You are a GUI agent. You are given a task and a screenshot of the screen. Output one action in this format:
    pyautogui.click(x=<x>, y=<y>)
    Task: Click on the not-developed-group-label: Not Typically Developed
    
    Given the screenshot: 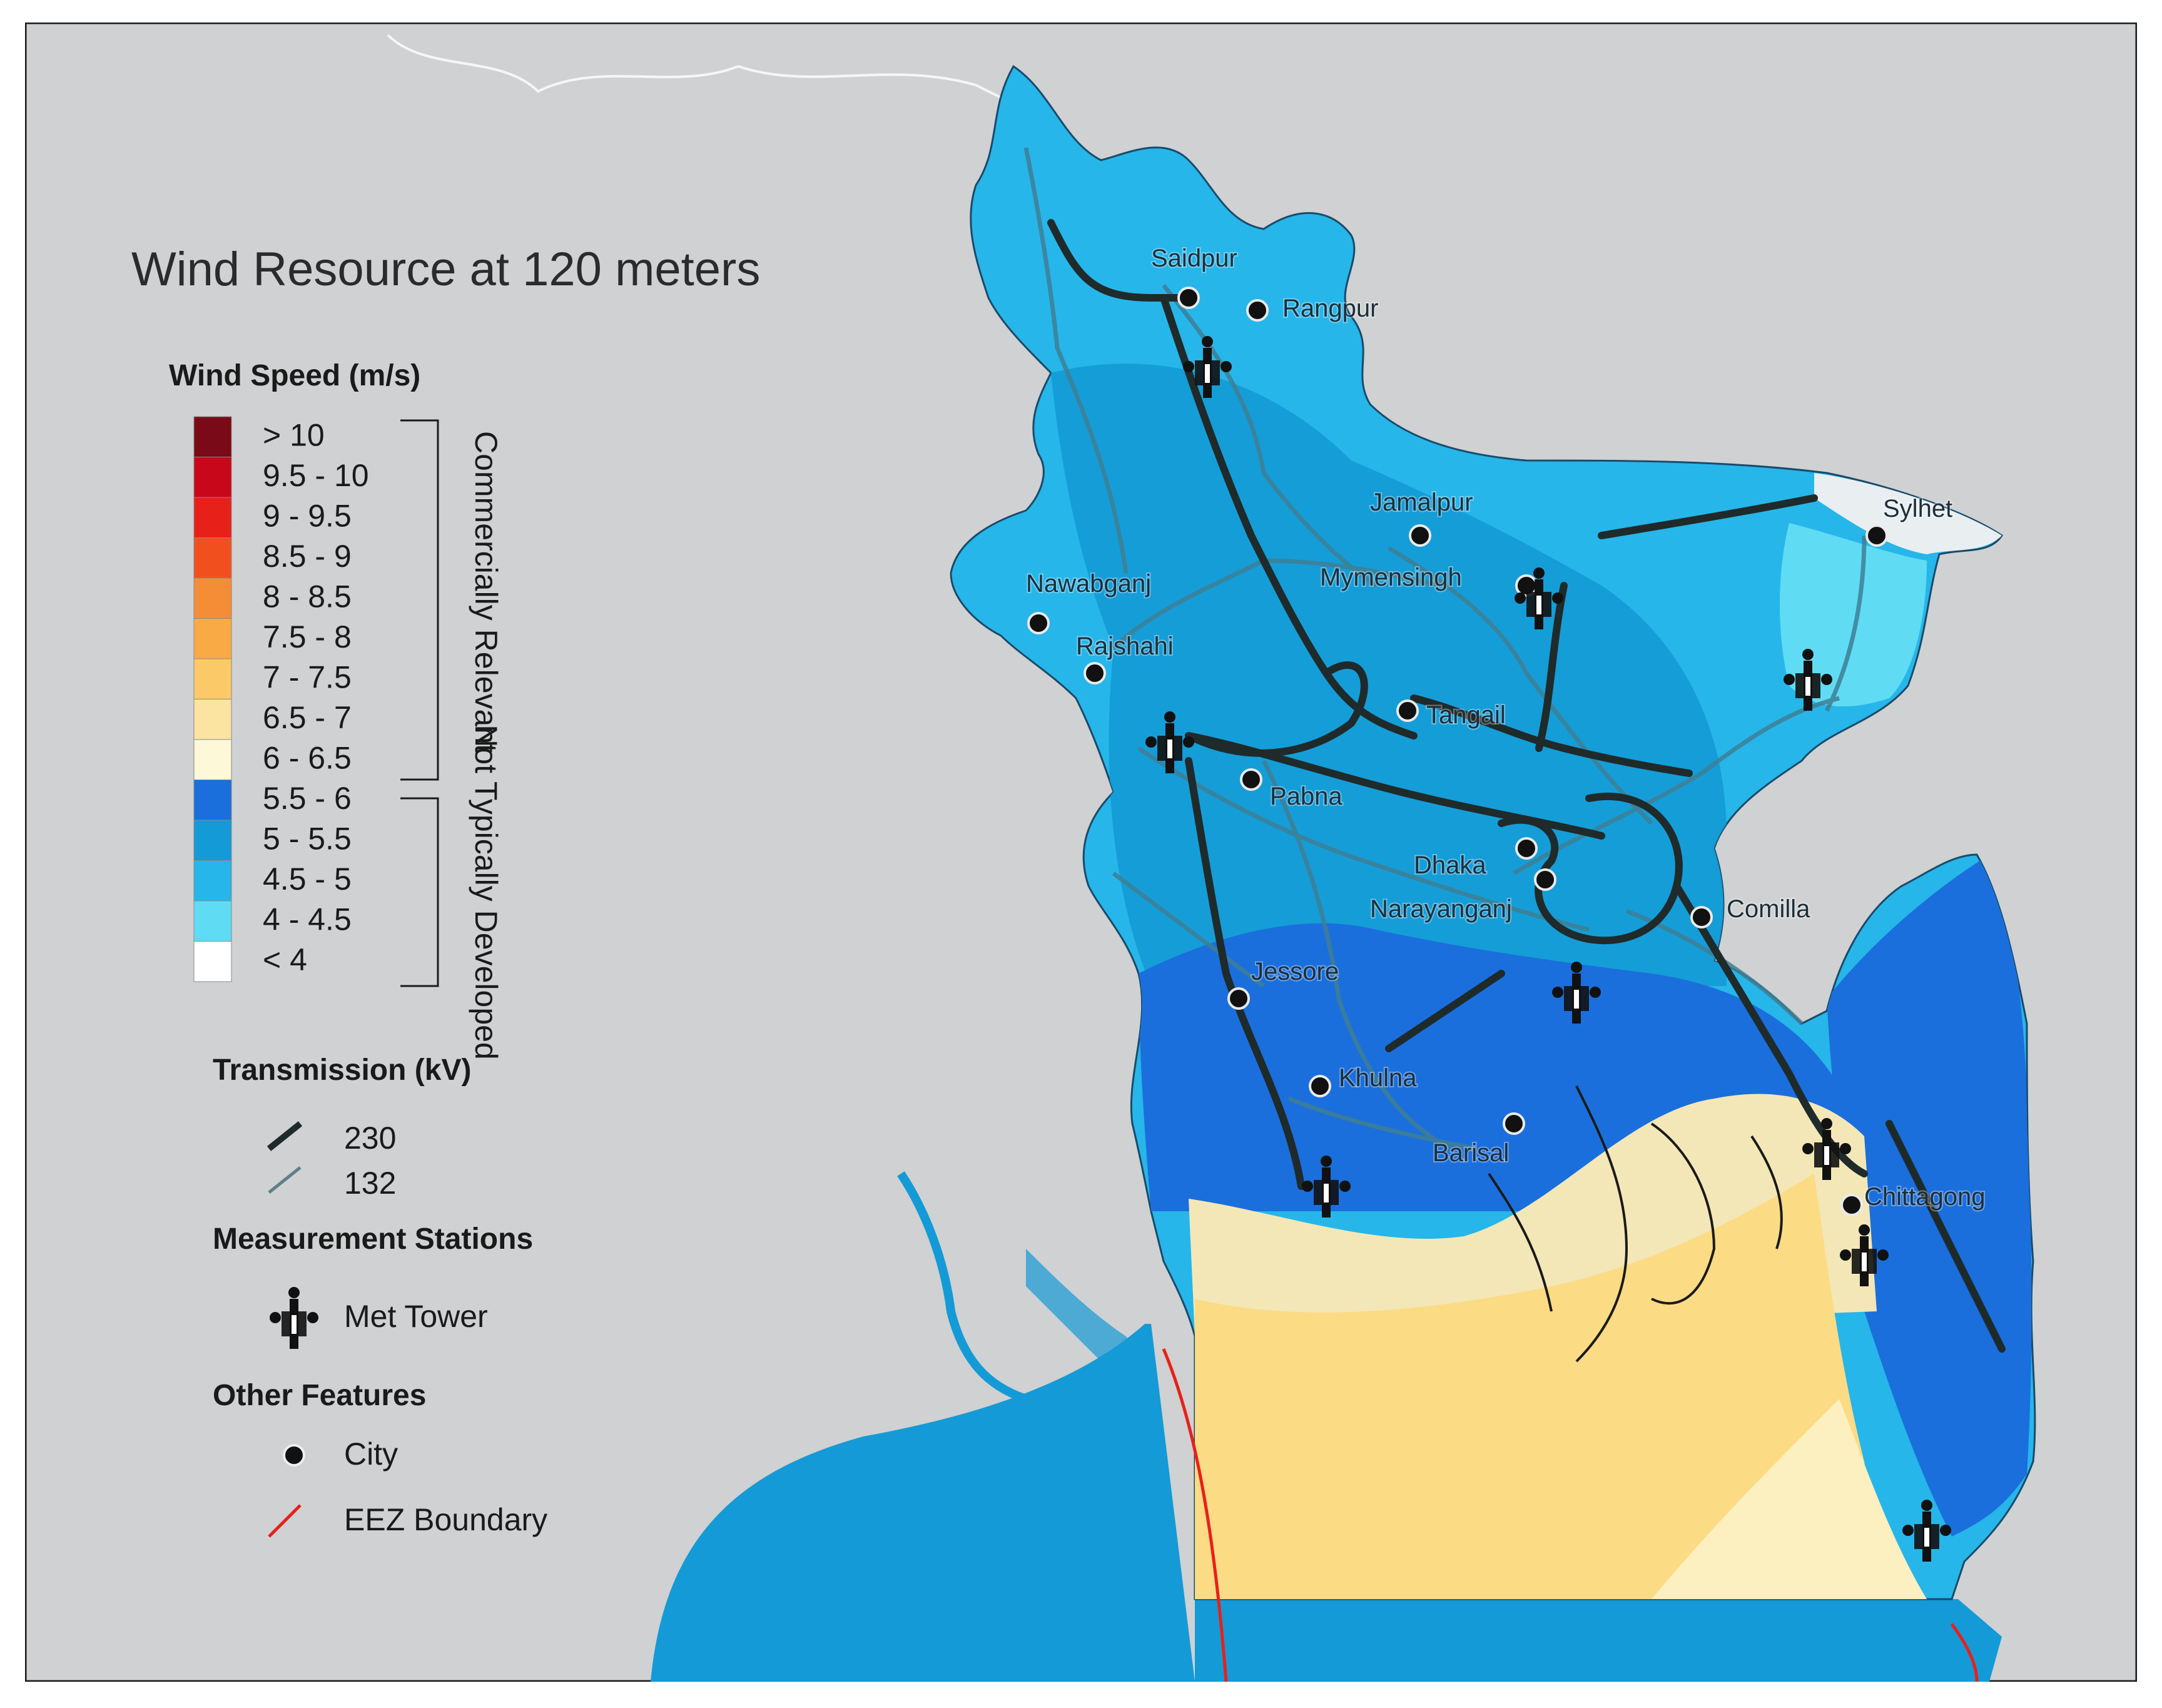 What is the action you would take?
    pyautogui.click(x=486, y=891)
    